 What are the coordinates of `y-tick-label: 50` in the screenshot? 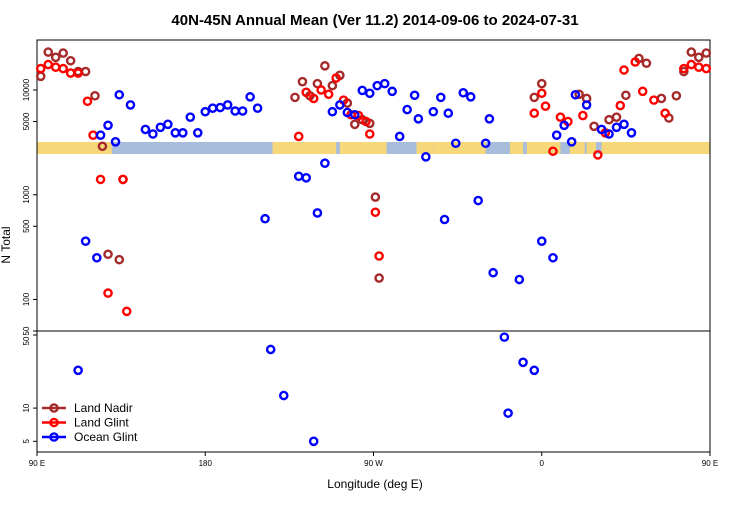 It's located at (26, 340).